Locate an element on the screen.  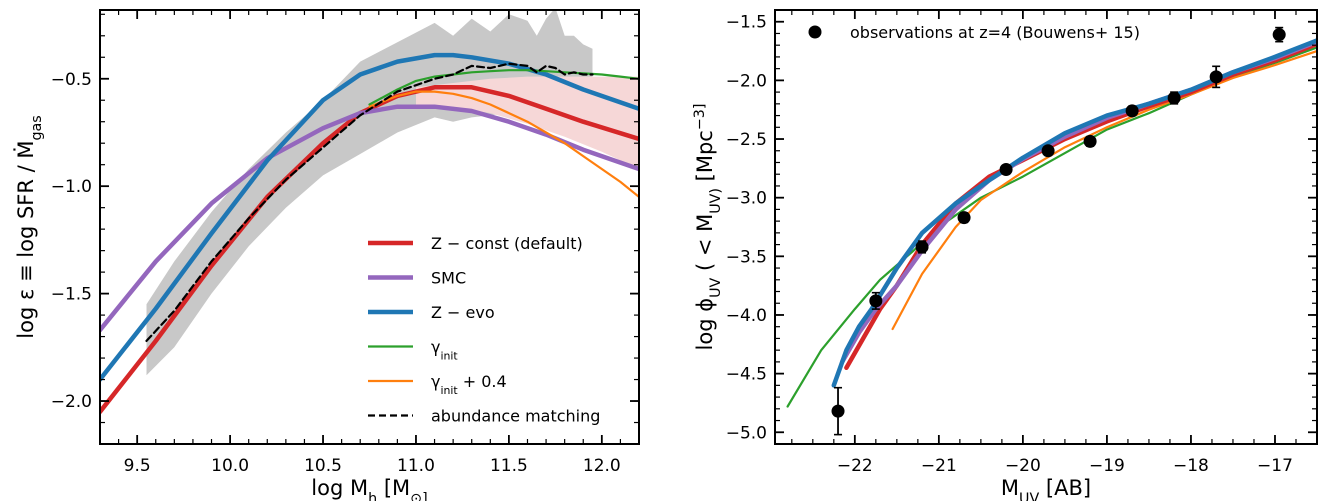
r-ytick-label: −5.0 is located at coordinates (746, 433).